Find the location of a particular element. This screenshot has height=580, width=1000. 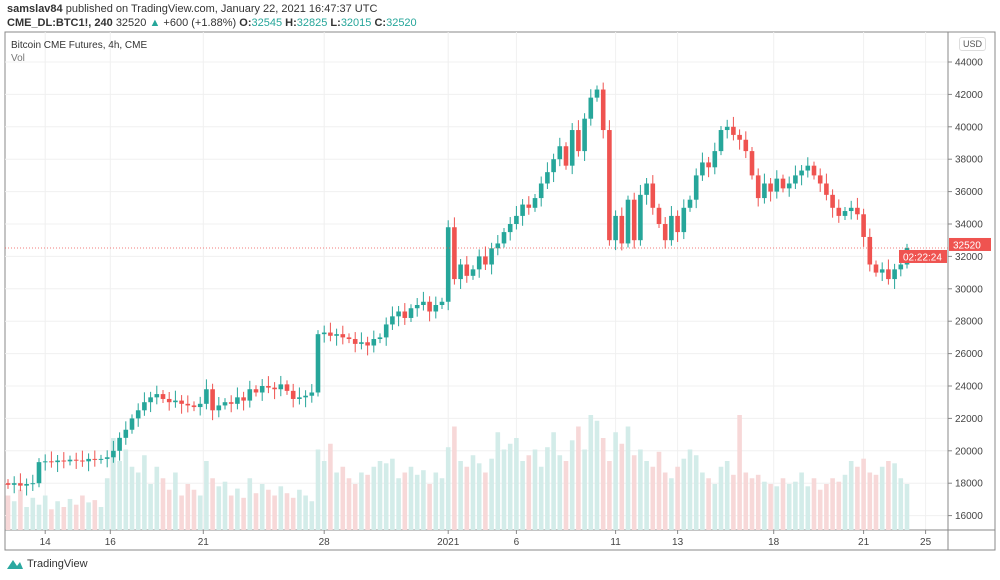

open-value: 32545 is located at coordinates (267, 23).